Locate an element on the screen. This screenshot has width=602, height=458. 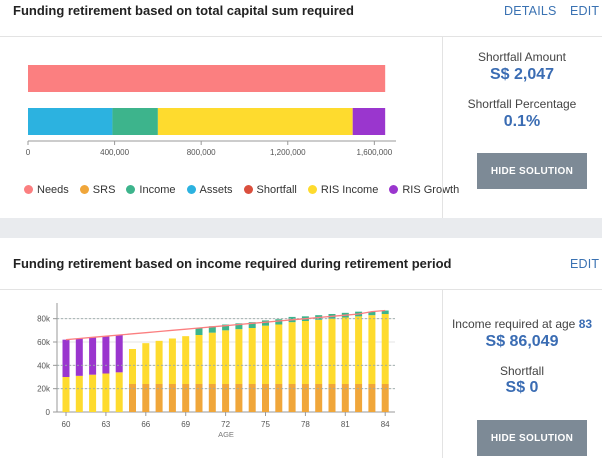
shortfall-amount-label: Shortfall Amount is located at coordinates (522, 57).